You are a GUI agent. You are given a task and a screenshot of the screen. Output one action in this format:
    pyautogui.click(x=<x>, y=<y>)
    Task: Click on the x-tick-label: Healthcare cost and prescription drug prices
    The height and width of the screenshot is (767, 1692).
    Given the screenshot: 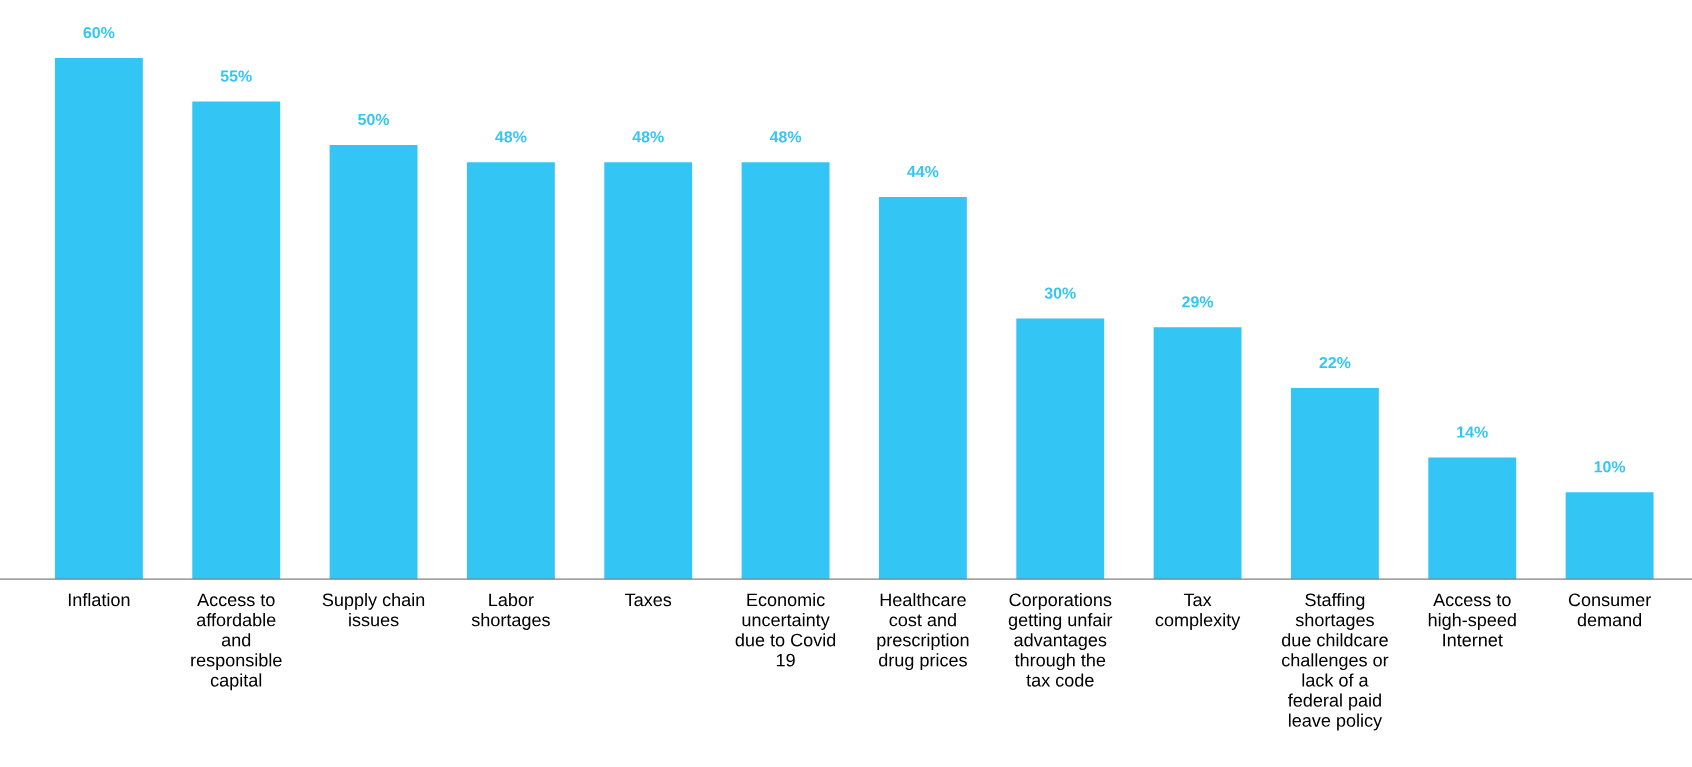 What is the action you would take?
    pyautogui.click(x=923, y=631)
    